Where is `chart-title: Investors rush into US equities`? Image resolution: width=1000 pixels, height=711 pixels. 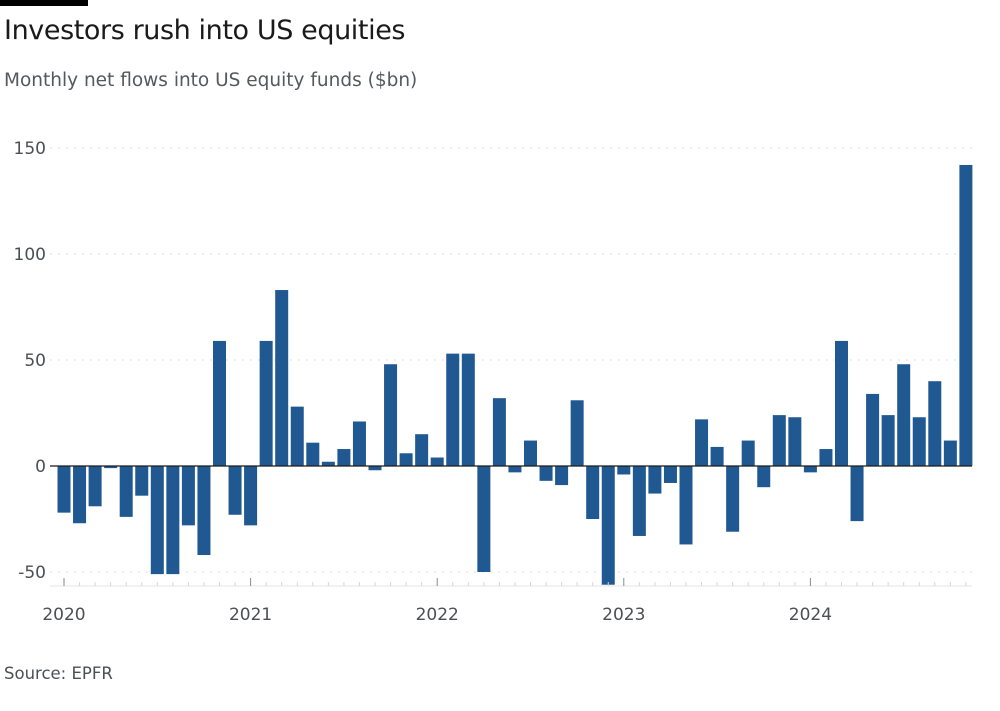
chart-title: Investors rush into US equities is located at coordinates (205, 30).